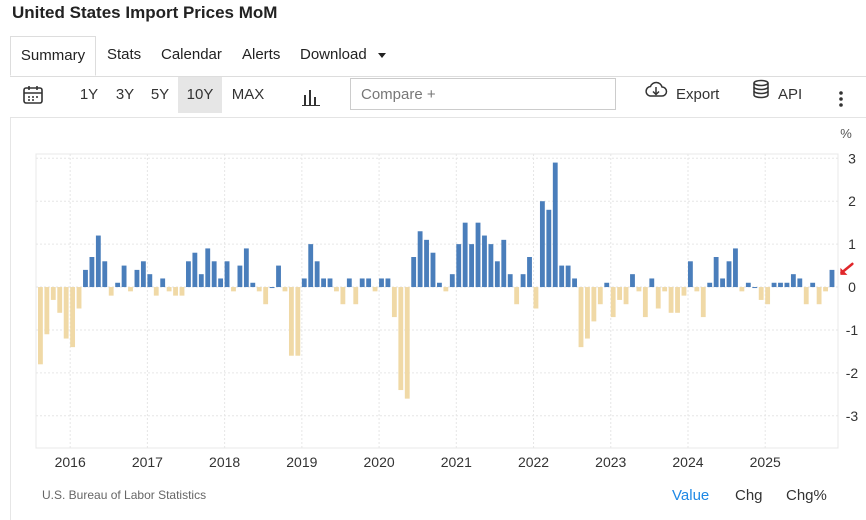  I want to click on y-tick-label: -1, so click(852, 330).